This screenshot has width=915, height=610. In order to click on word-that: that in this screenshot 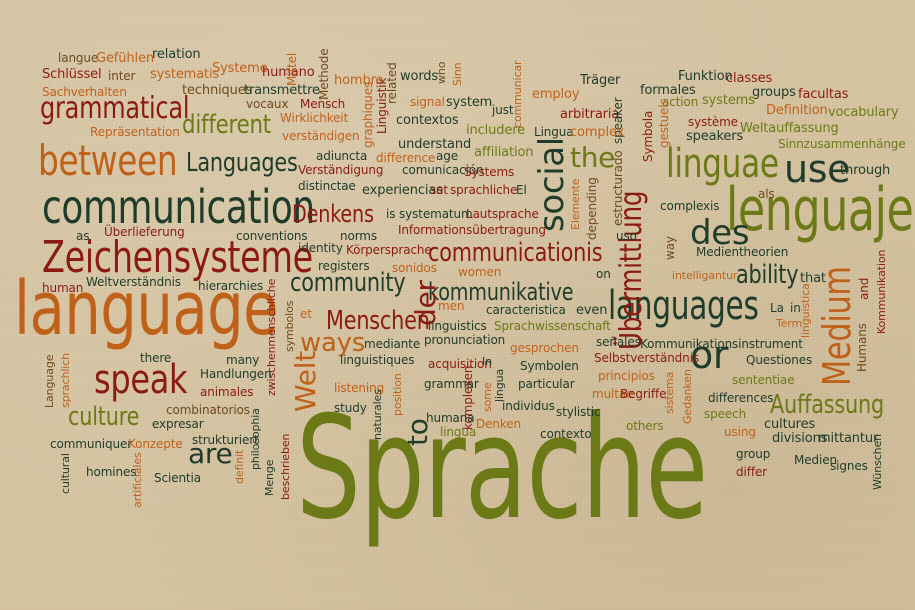, I will do `click(813, 278)`.